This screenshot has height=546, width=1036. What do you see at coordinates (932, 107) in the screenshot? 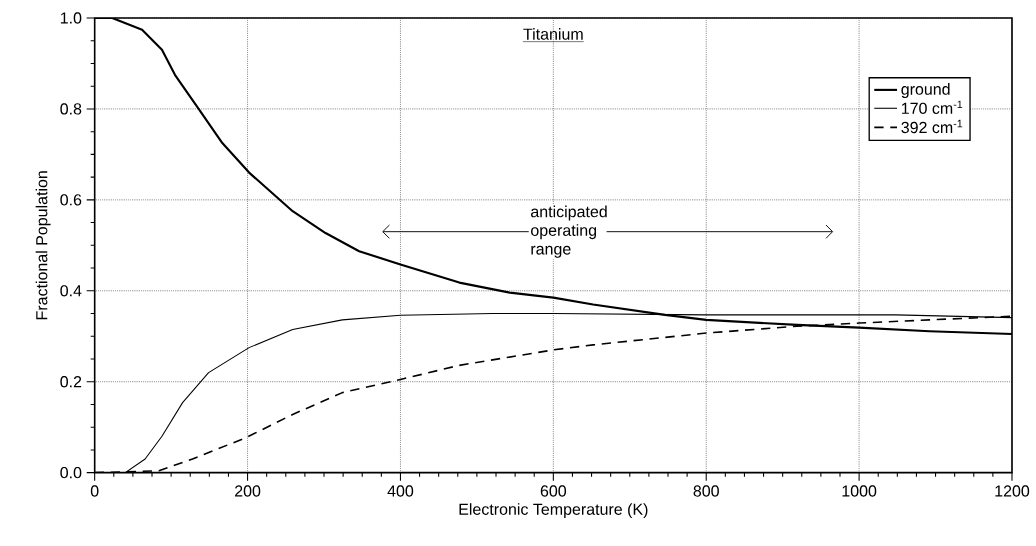
I see `legend-label: 170 cm$^{-1}$` at bounding box center [932, 107].